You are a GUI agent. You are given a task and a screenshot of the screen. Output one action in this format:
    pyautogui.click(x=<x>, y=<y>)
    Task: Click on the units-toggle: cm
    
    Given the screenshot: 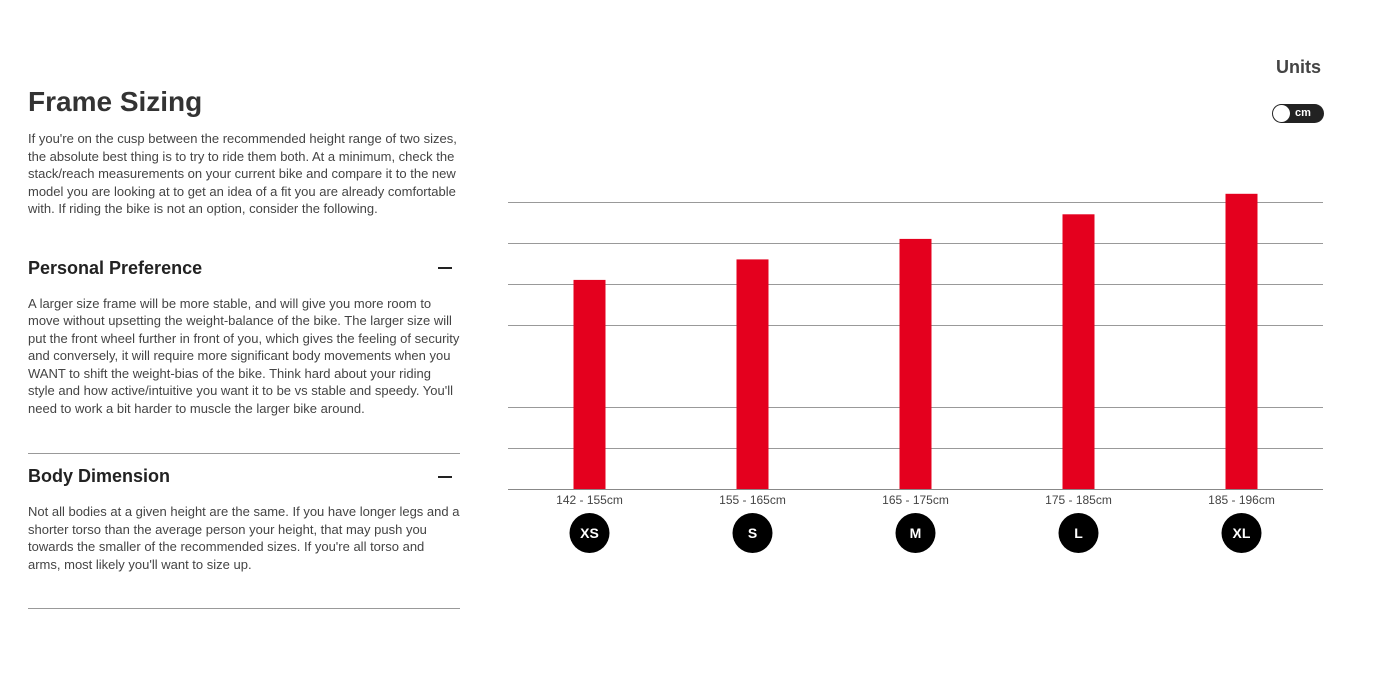 What is the action you would take?
    pyautogui.click(x=1298, y=113)
    